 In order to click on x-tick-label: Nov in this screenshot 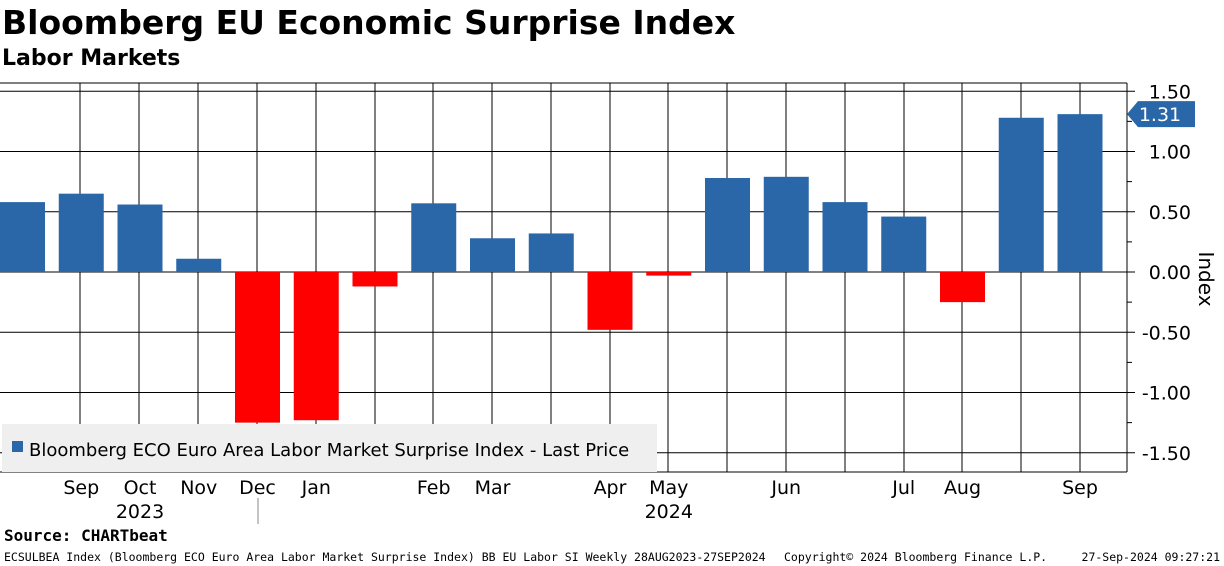, I will do `click(198, 488)`.